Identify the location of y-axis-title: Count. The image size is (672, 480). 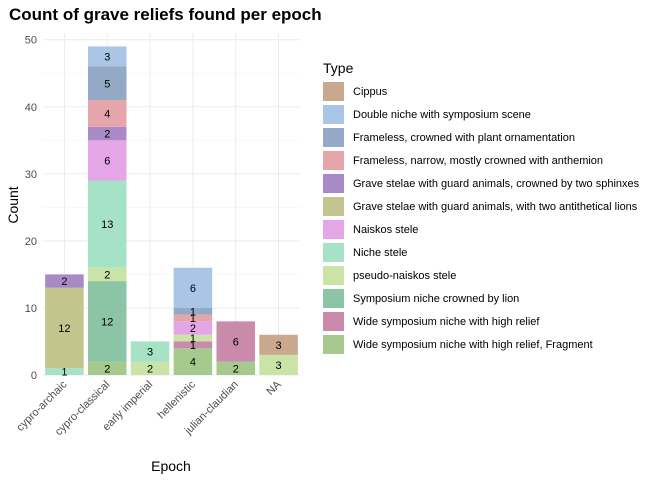
(13, 204).